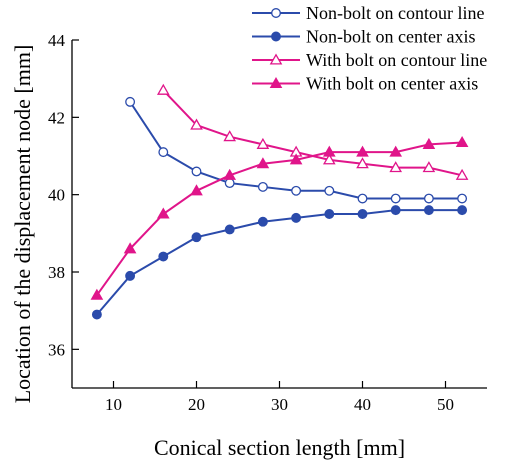  What do you see at coordinates (390, 37) in the screenshot?
I see `legend-label: Non-bolt on center axis` at bounding box center [390, 37].